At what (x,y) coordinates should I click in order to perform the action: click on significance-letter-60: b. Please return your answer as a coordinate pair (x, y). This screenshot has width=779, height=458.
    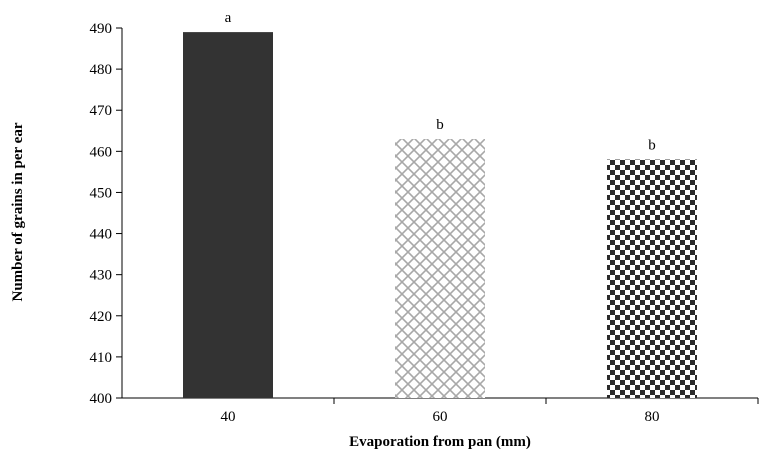
    Looking at the image, I should click on (440, 125).